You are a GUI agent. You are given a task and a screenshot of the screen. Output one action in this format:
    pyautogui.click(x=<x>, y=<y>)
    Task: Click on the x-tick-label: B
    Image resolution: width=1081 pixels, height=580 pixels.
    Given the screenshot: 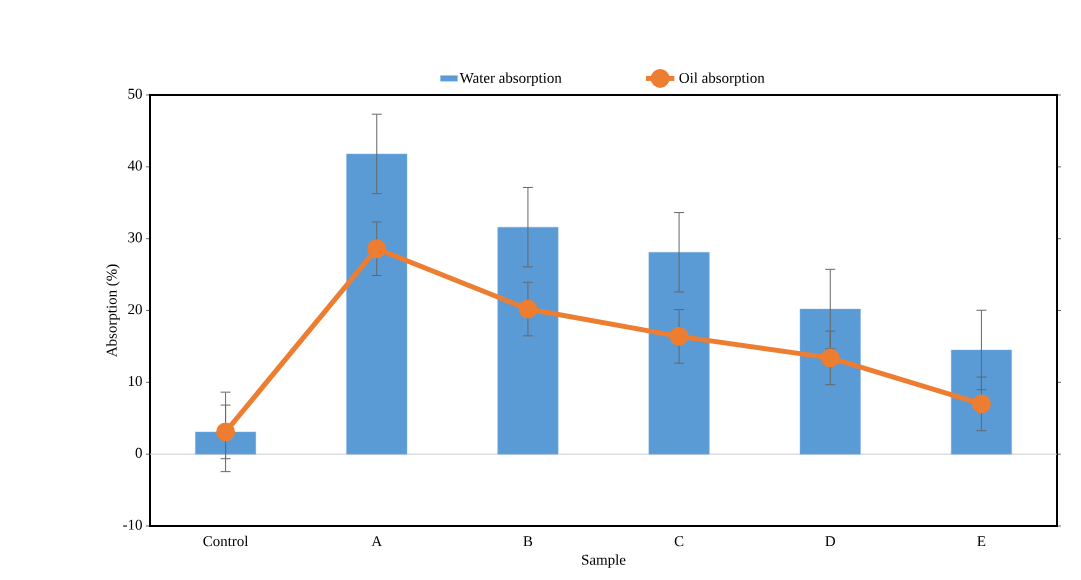 What is the action you would take?
    pyautogui.click(x=528, y=541)
    